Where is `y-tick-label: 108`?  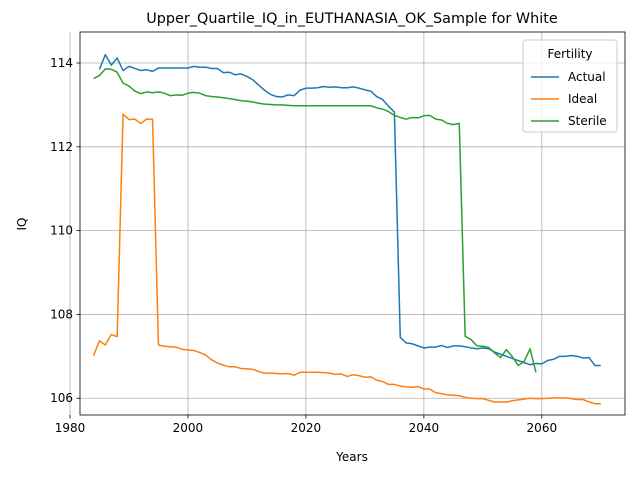 y-tick-label: 108 is located at coordinates (61, 314).